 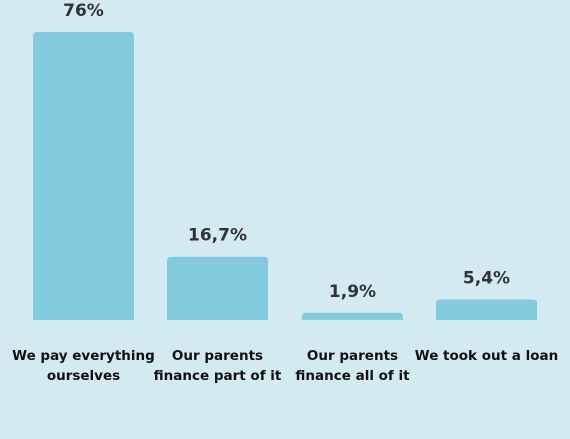 I want to click on category-label-2-line-0: Our parents, so click(x=352, y=356).